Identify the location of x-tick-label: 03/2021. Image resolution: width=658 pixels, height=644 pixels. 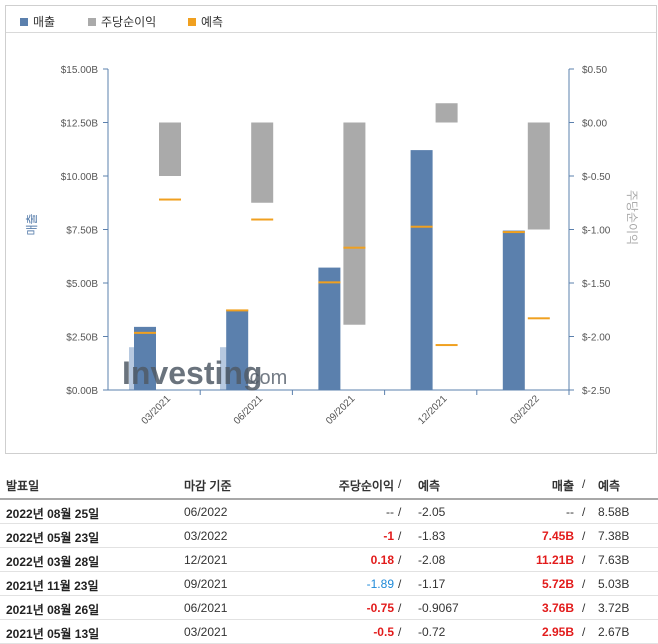
(157, 410).